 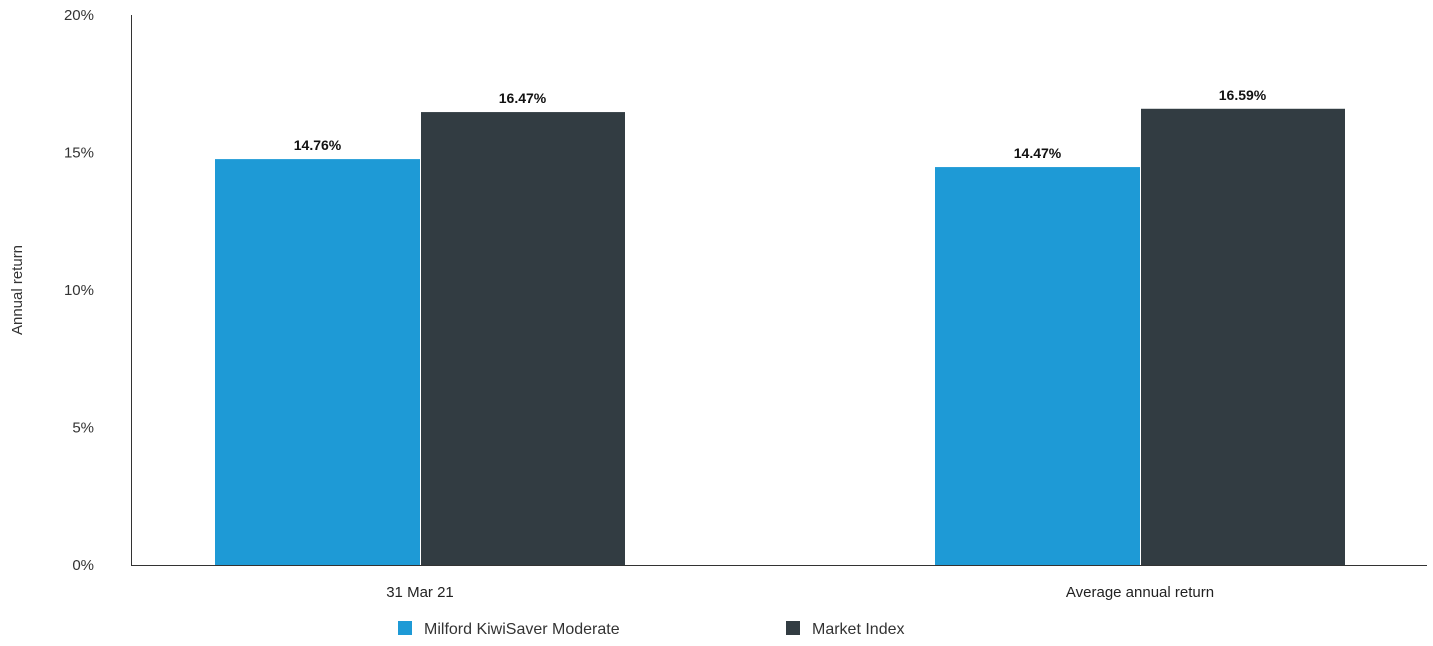 What do you see at coordinates (780, 124) in the screenshot?
I see `data-labels: 14.76% 16.47% 14.47% 16.59%` at bounding box center [780, 124].